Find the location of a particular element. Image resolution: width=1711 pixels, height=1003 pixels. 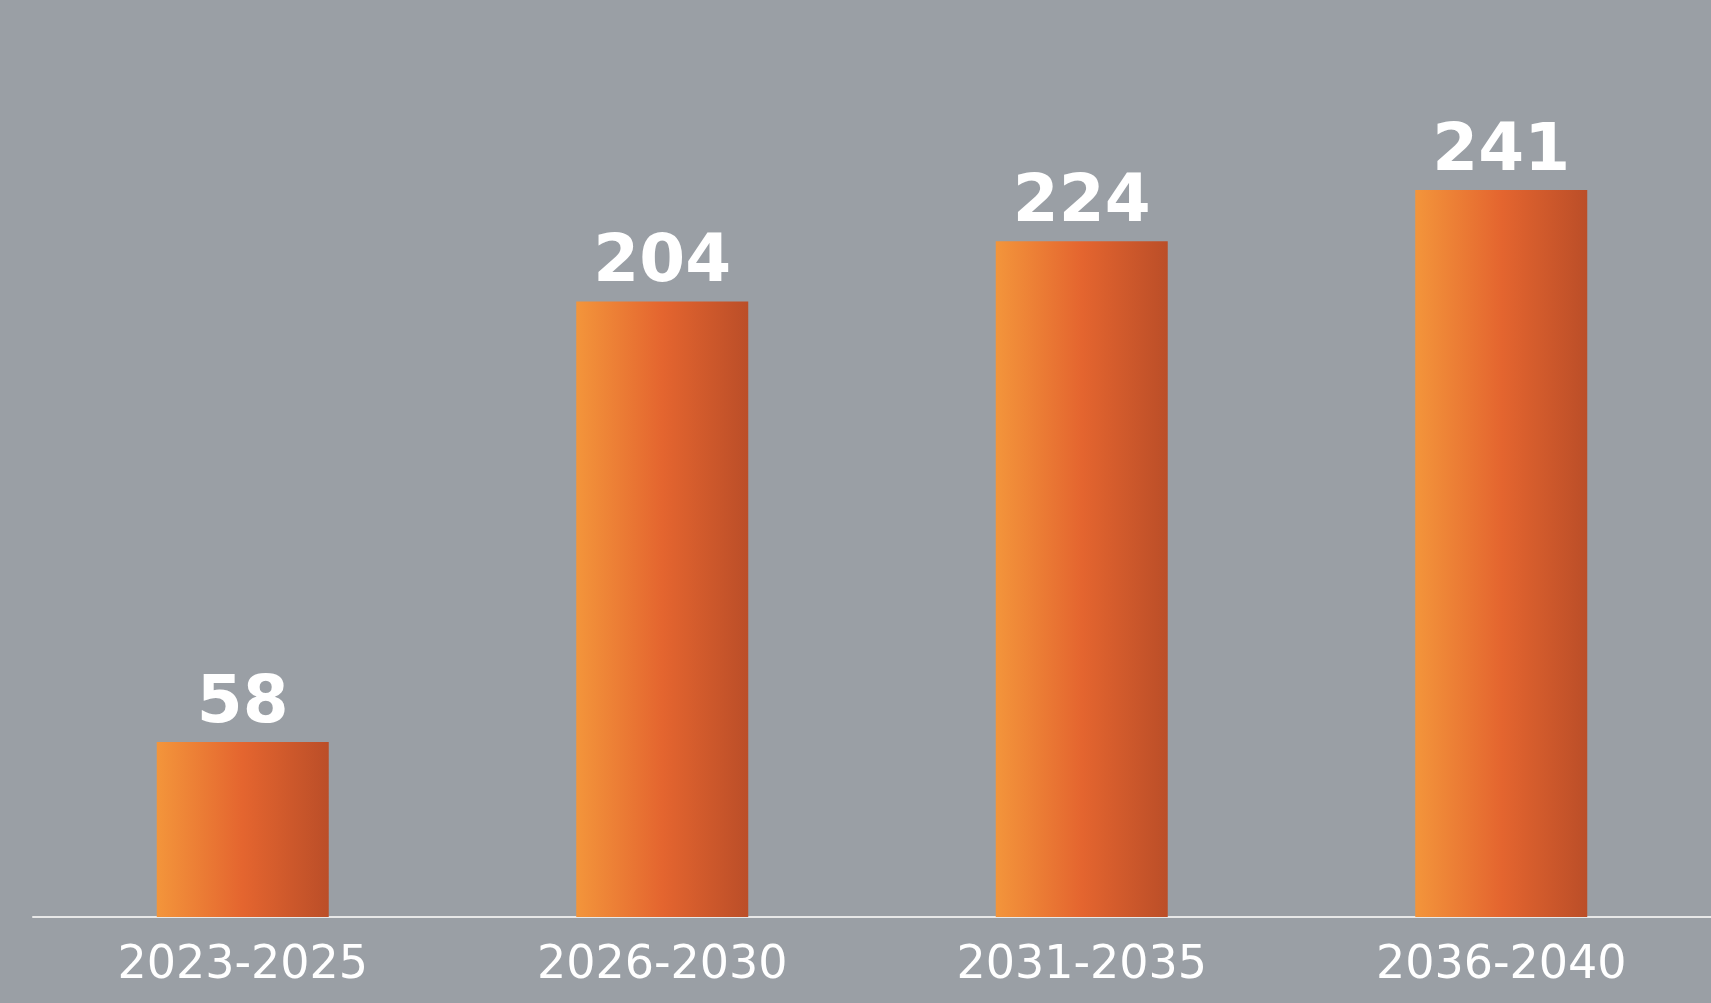

x-tick-label: 2036-2040 is located at coordinates (1501, 962).